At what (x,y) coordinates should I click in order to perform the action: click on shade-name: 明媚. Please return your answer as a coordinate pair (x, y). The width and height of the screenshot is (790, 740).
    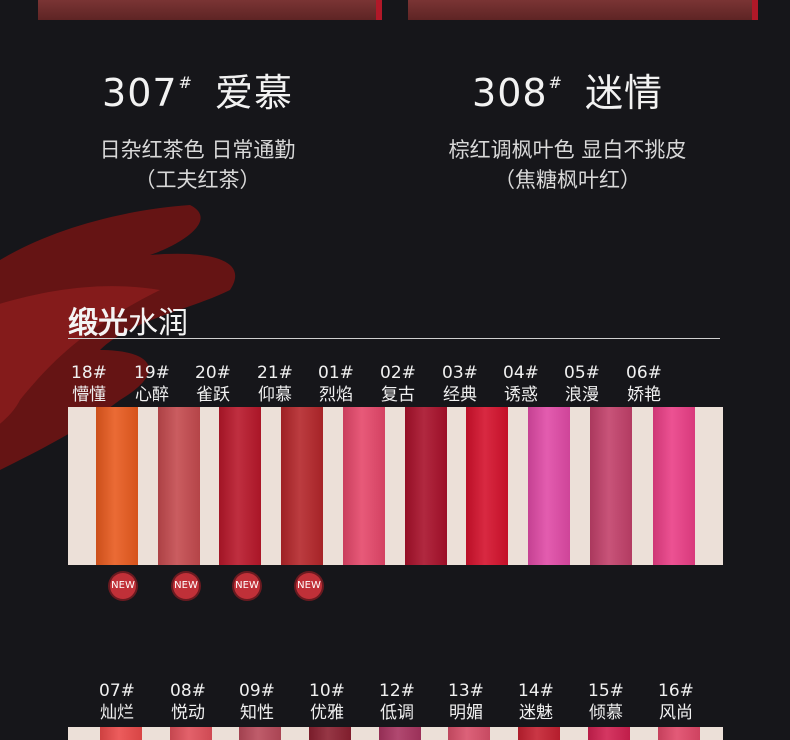
    Looking at the image, I should click on (466, 713).